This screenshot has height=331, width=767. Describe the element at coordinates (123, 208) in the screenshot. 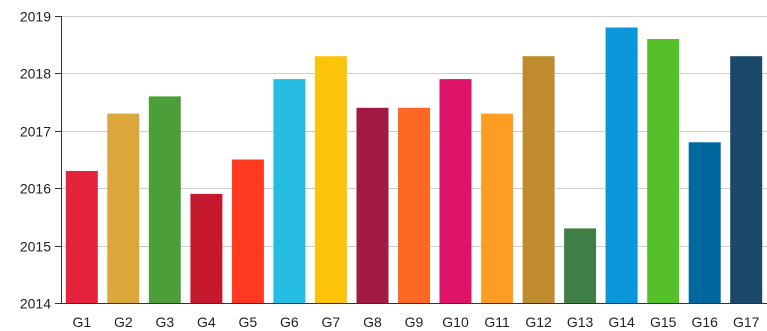

I see `bar-g2` at that location.